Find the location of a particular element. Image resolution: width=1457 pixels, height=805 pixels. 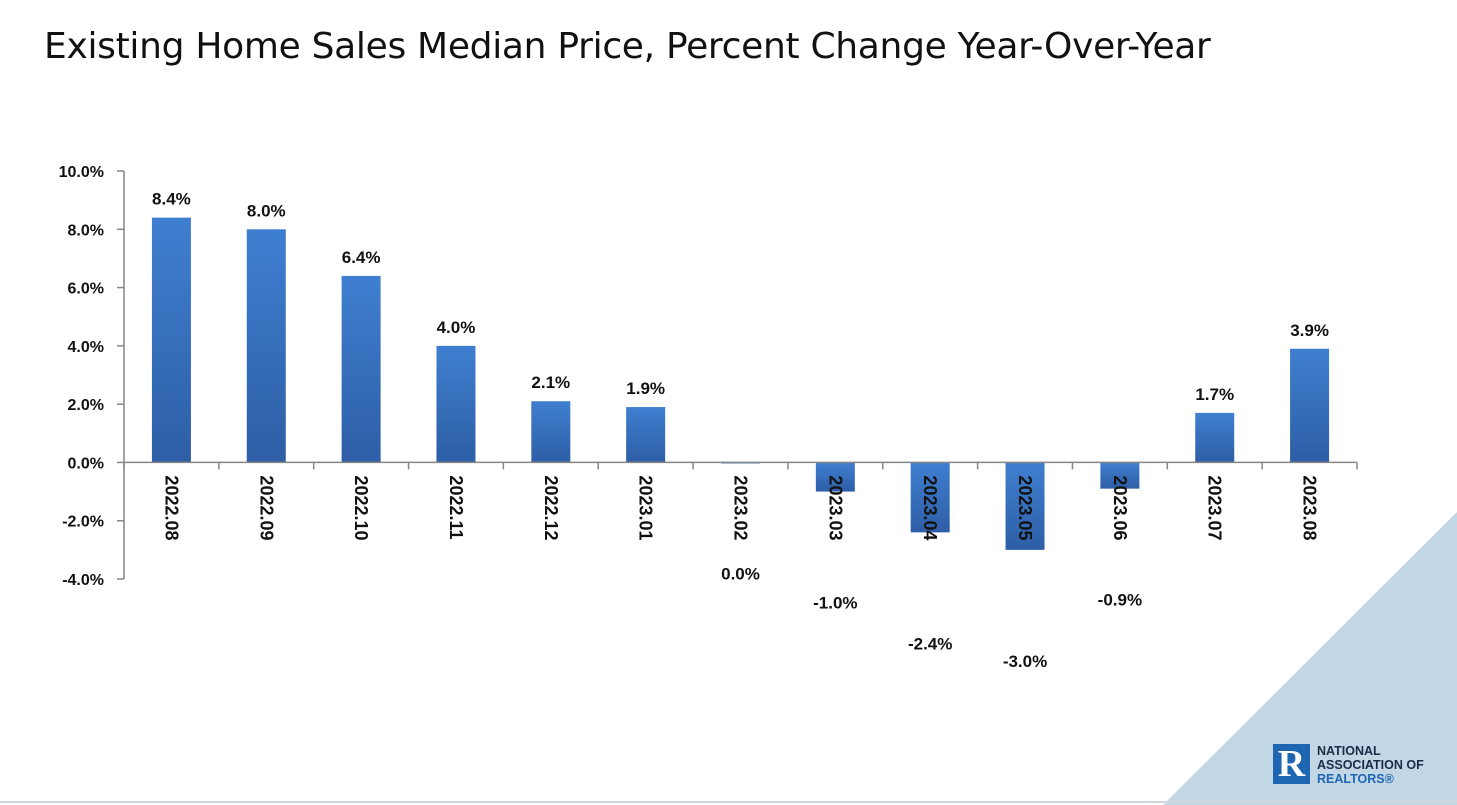

x-tick-label-group: 2022.08 is located at coordinates (171, 507).